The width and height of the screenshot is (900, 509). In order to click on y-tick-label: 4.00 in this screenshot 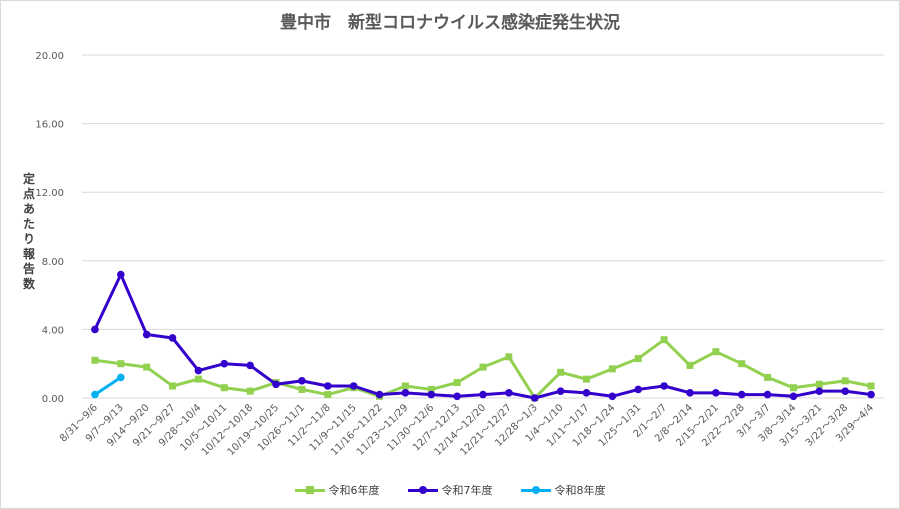, I will do `click(53, 330)`.